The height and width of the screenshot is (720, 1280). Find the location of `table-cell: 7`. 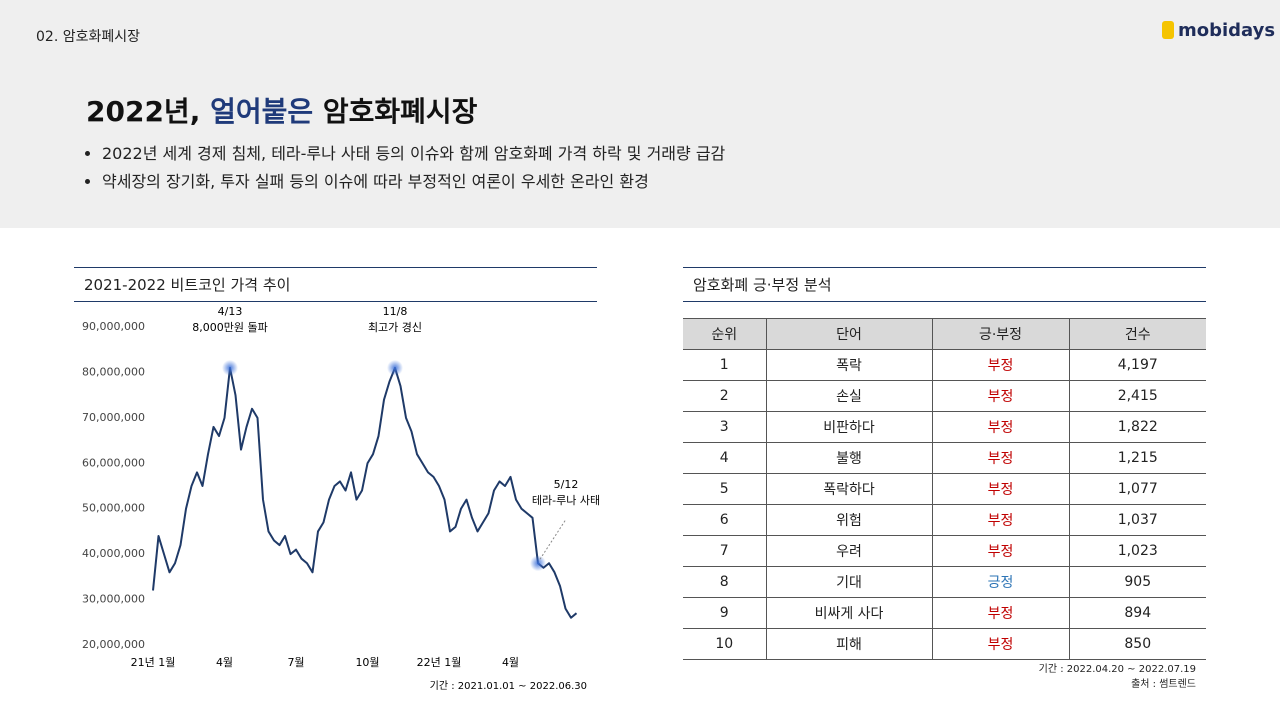

table-cell: 7 is located at coordinates (724, 551).